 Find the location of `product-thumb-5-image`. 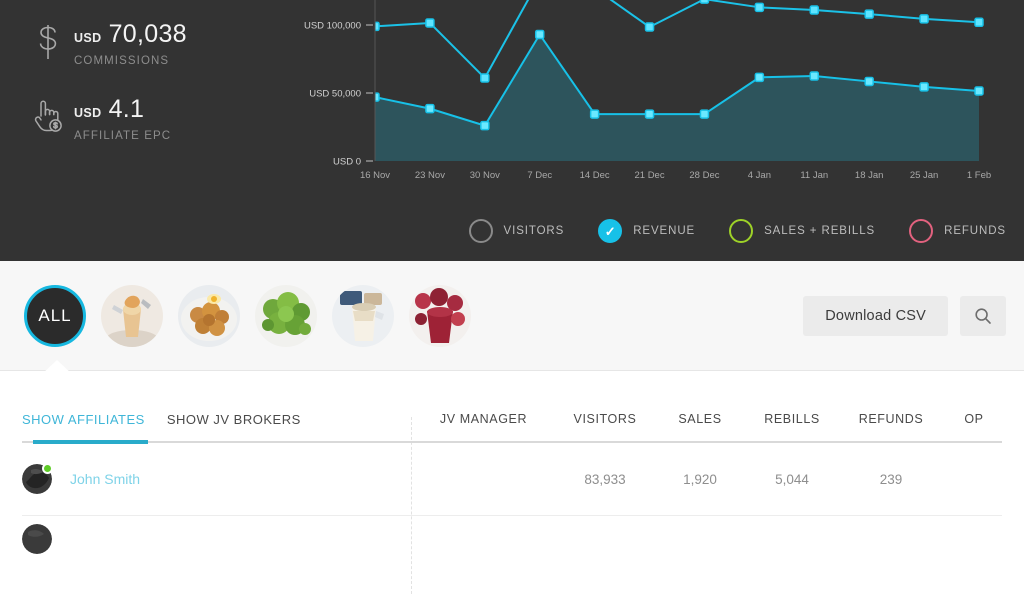

product-thumb-5-image is located at coordinates (440, 315).